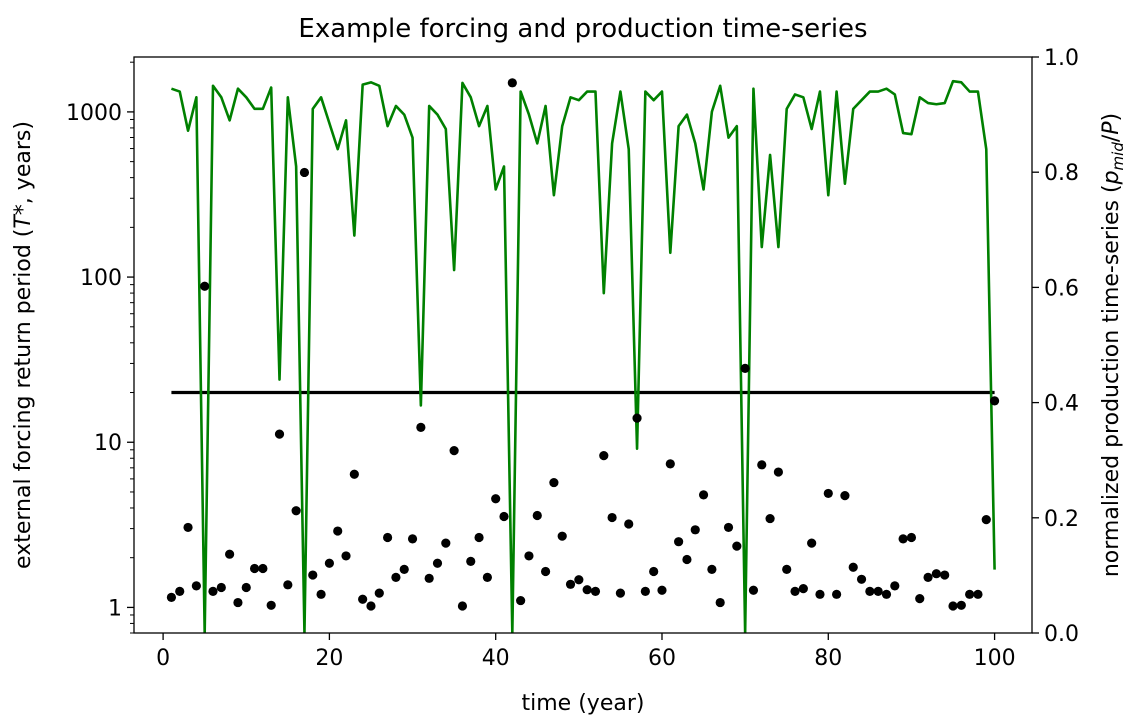  What do you see at coordinates (1111, 138) in the screenshot?
I see `y-axis-right-label-slash: /` at bounding box center [1111, 138].